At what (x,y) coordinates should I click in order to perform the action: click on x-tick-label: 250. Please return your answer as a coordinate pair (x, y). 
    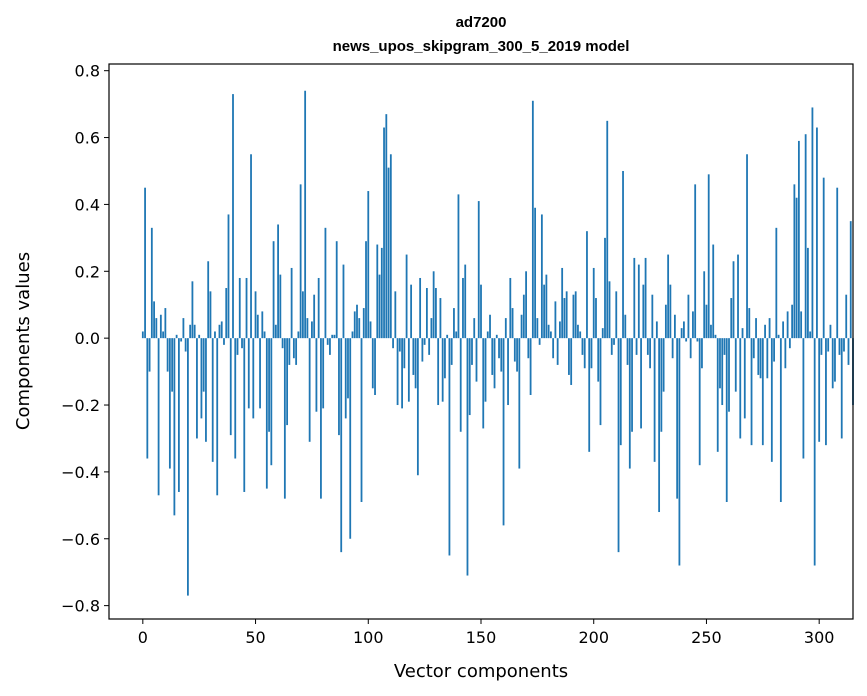
    Looking at the image, I should click on (706, 637).